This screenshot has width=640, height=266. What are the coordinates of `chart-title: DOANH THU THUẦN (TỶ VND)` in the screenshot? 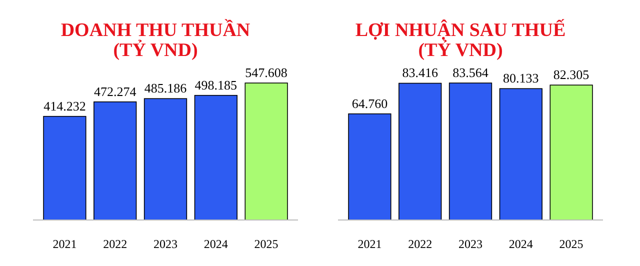 It's located at (155, 40).